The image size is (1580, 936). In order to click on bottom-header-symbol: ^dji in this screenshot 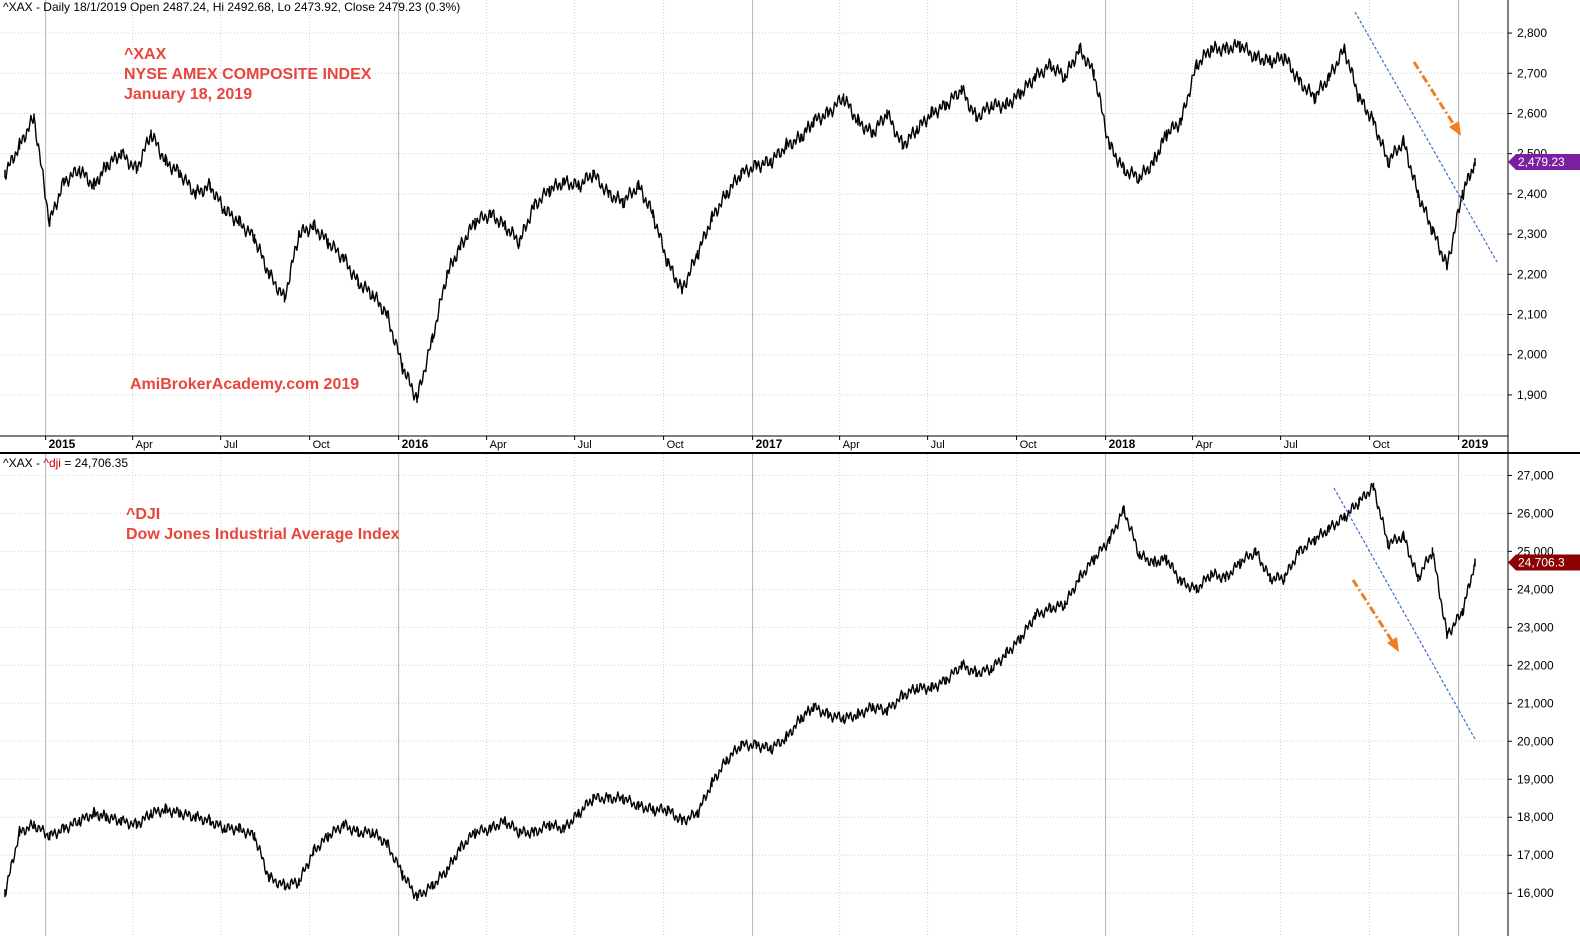, I will do `click(52, 463)`.